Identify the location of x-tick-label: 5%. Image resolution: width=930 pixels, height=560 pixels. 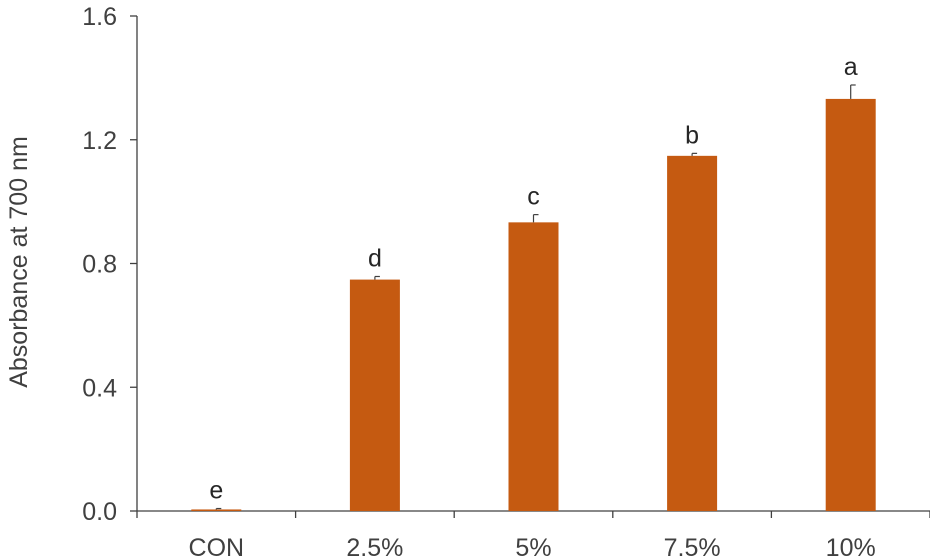
(533, 547).